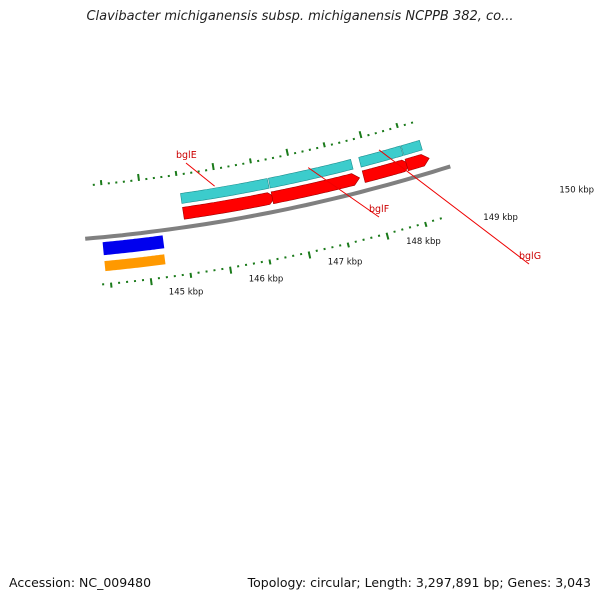  I want to click on gene-label-bglE: bglE, so click(186, 155).